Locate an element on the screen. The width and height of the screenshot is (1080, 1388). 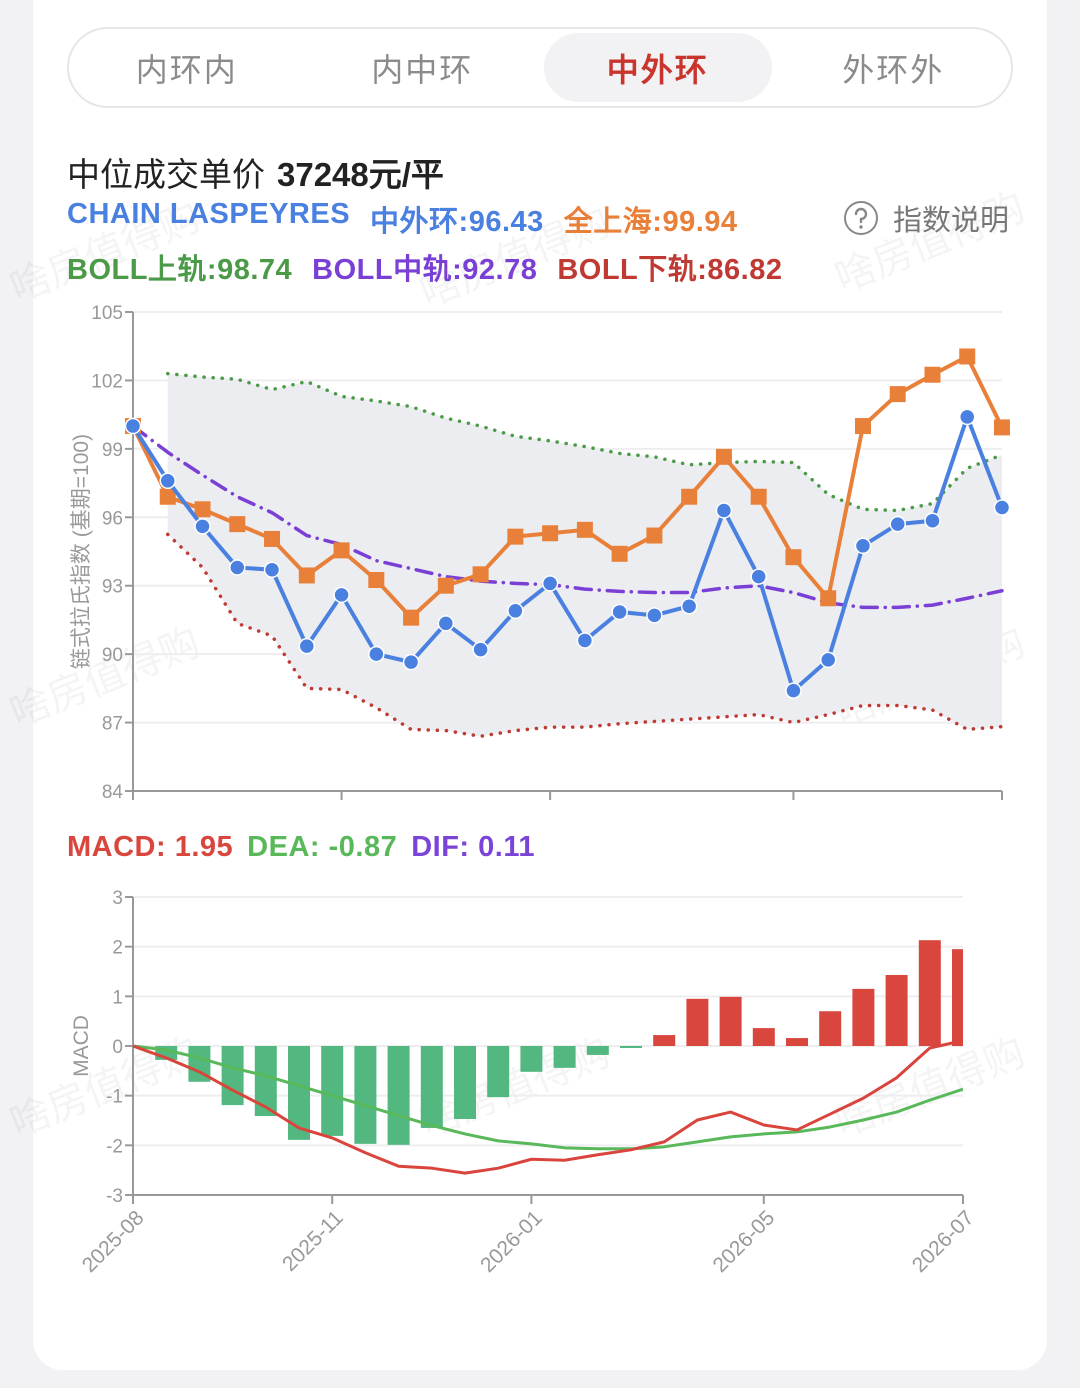
legend-item: 全上海:99.94 is located at coordinates (650, 222).